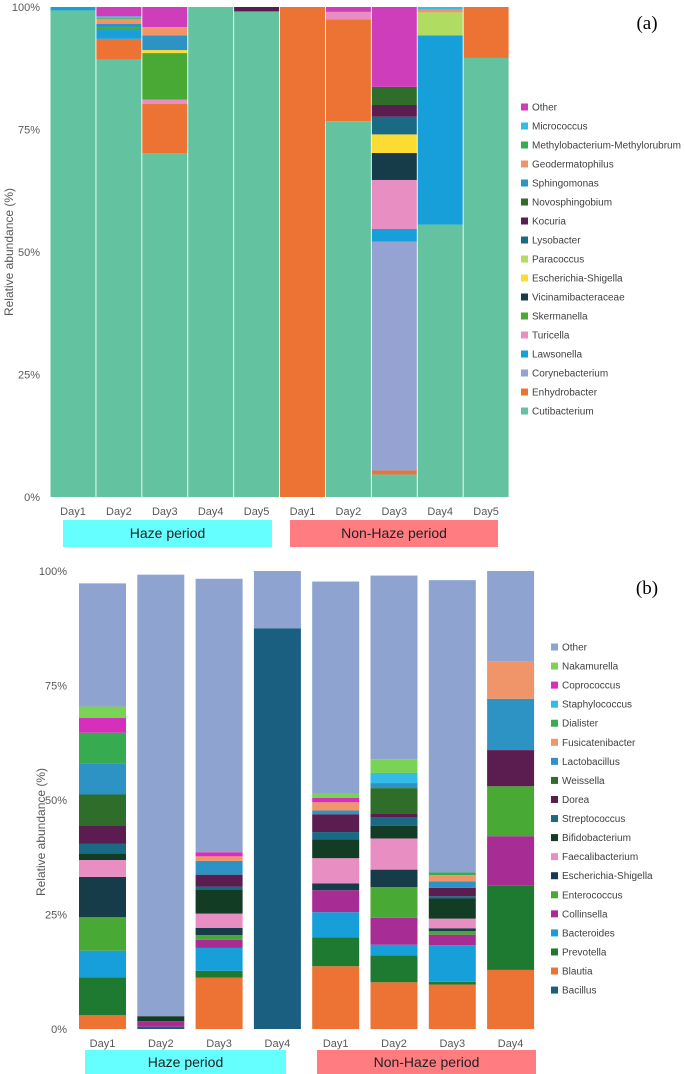 The height and width of the screenshot is (1074, 685). Describe the element at coordinates (563, 412) in the screenshot. I see `legend-label: Cutibacterium` at that location.